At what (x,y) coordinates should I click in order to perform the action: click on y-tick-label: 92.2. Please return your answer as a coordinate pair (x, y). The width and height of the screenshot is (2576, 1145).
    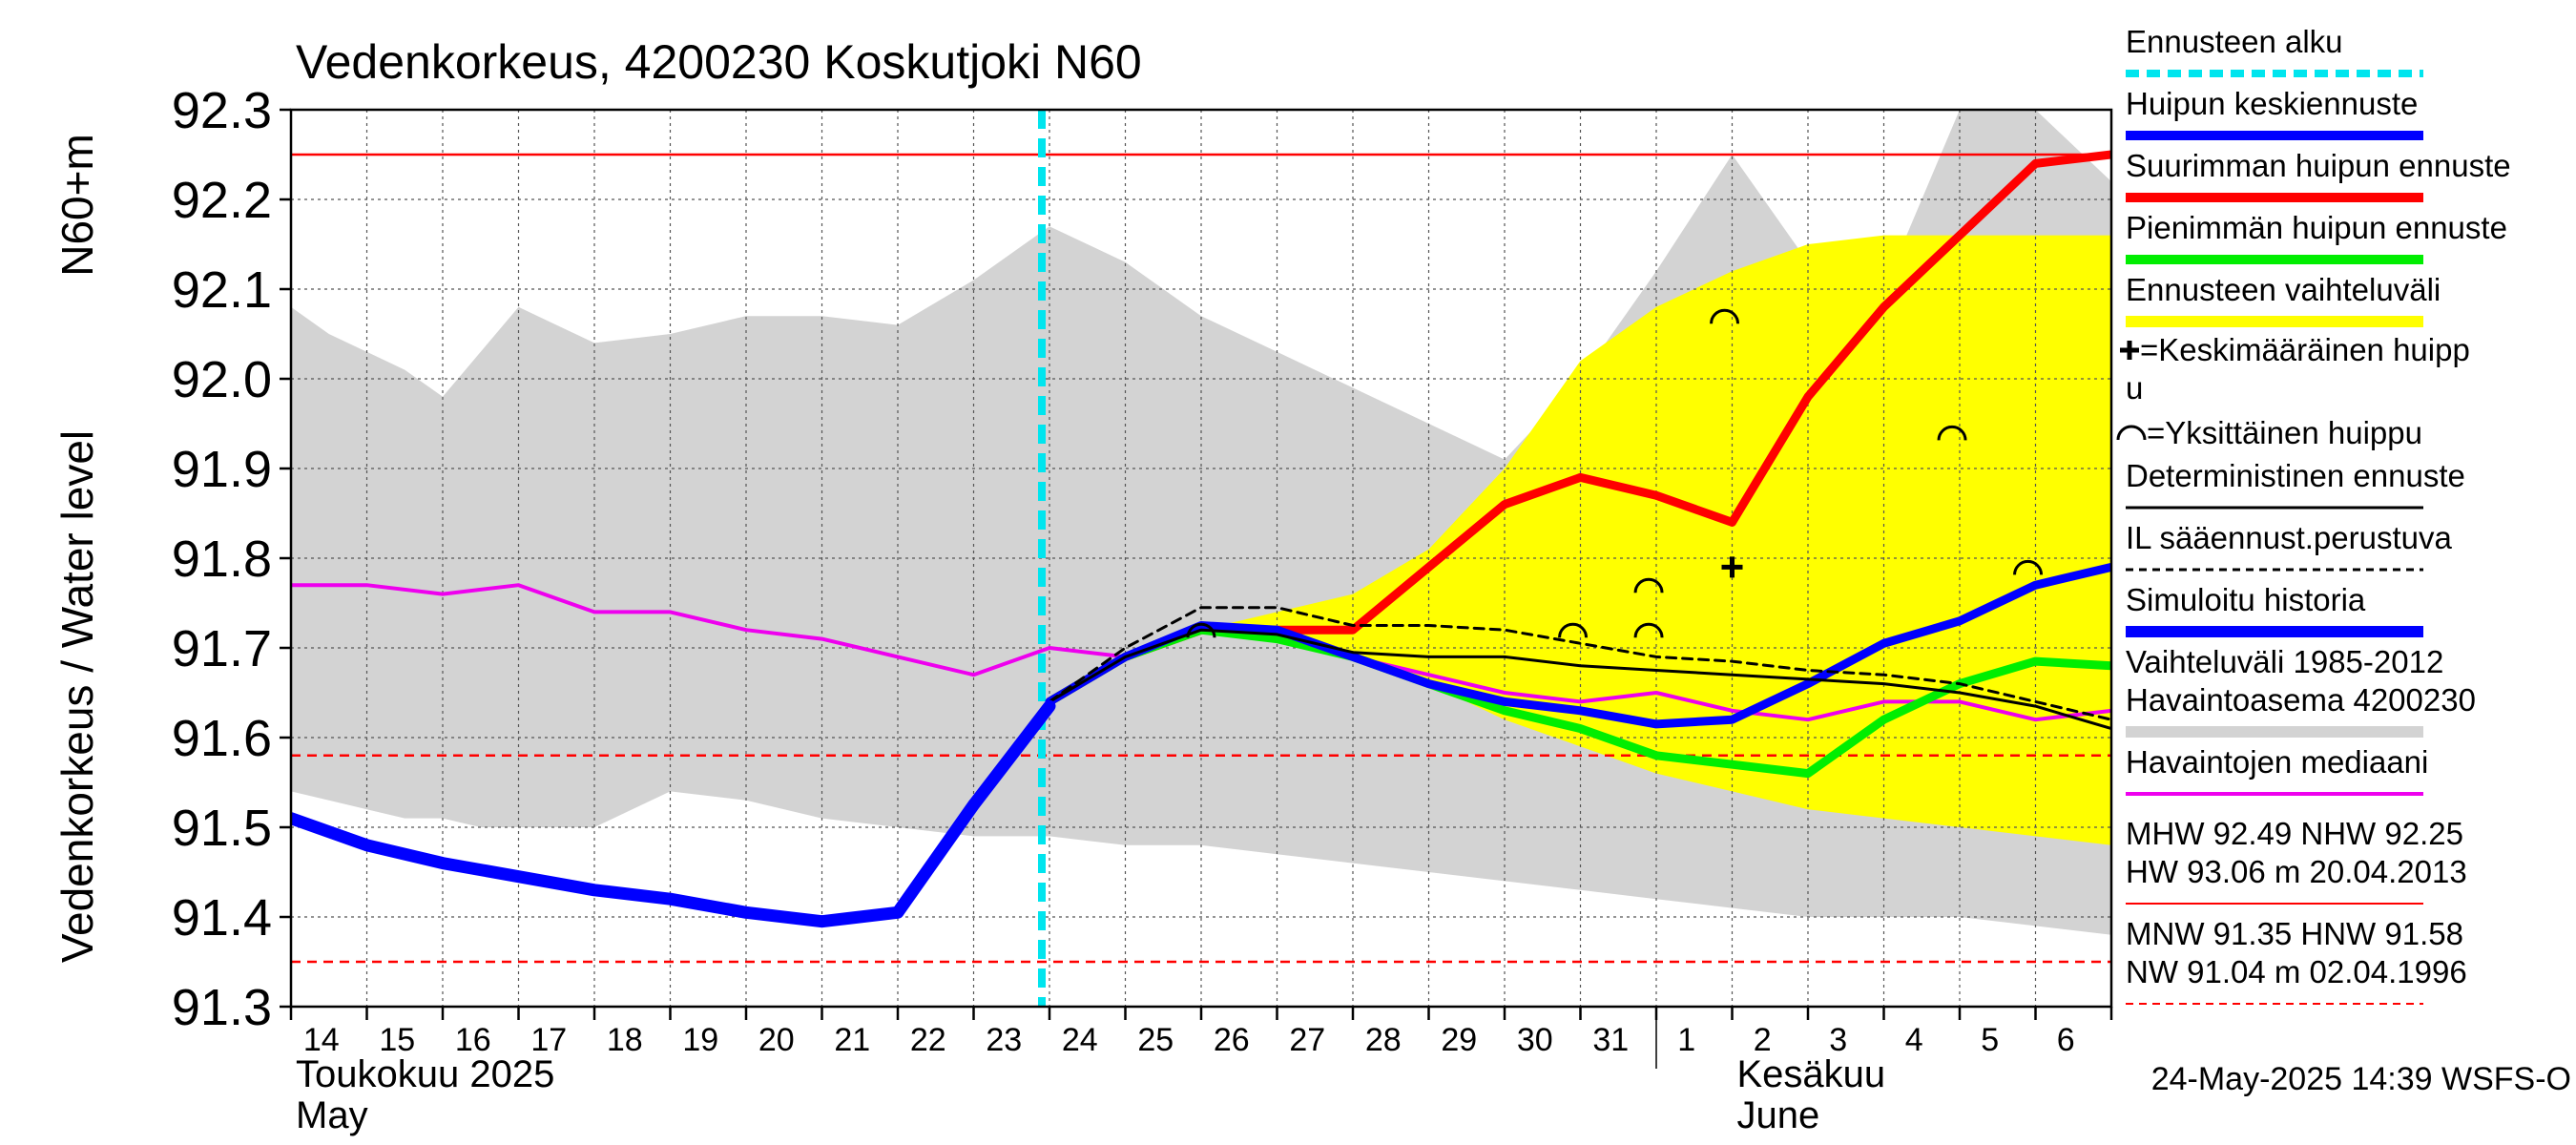
    Looking at the image, I should click on (222, 200).